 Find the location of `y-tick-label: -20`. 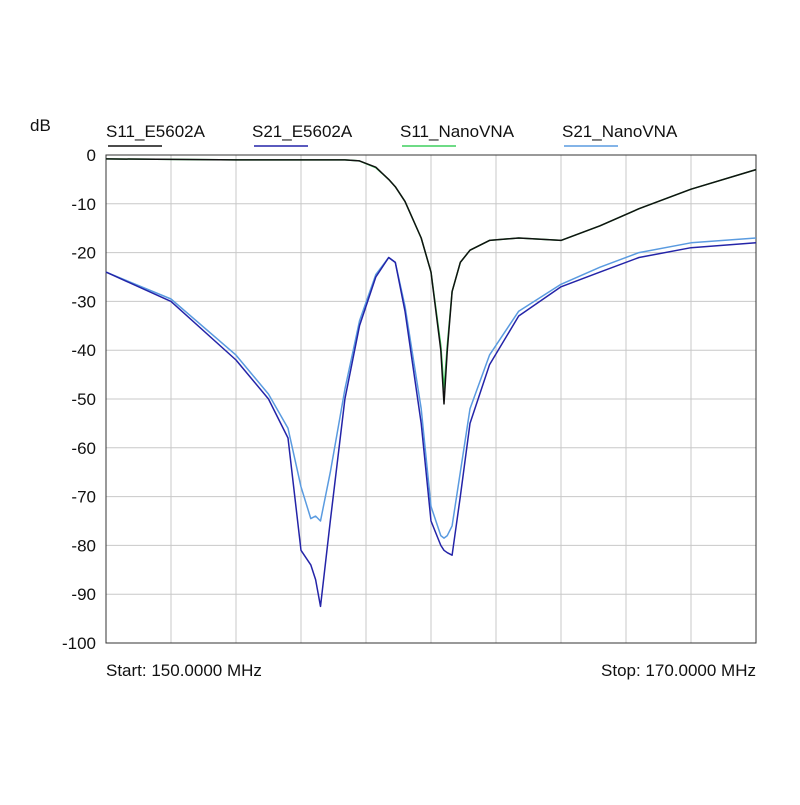

y-tick-label: -20 is located at coordinates (83, 253).